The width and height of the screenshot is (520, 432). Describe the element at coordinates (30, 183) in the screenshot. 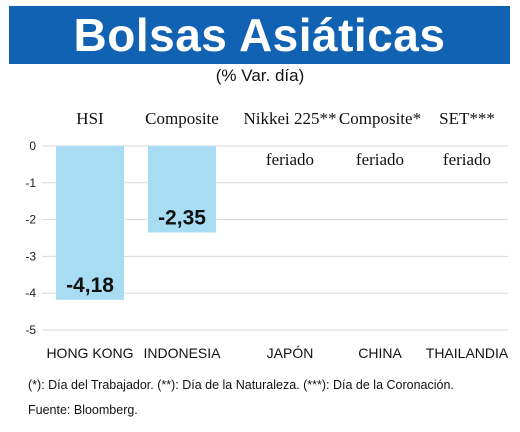

I see `y-tick-label: -1` at that location.